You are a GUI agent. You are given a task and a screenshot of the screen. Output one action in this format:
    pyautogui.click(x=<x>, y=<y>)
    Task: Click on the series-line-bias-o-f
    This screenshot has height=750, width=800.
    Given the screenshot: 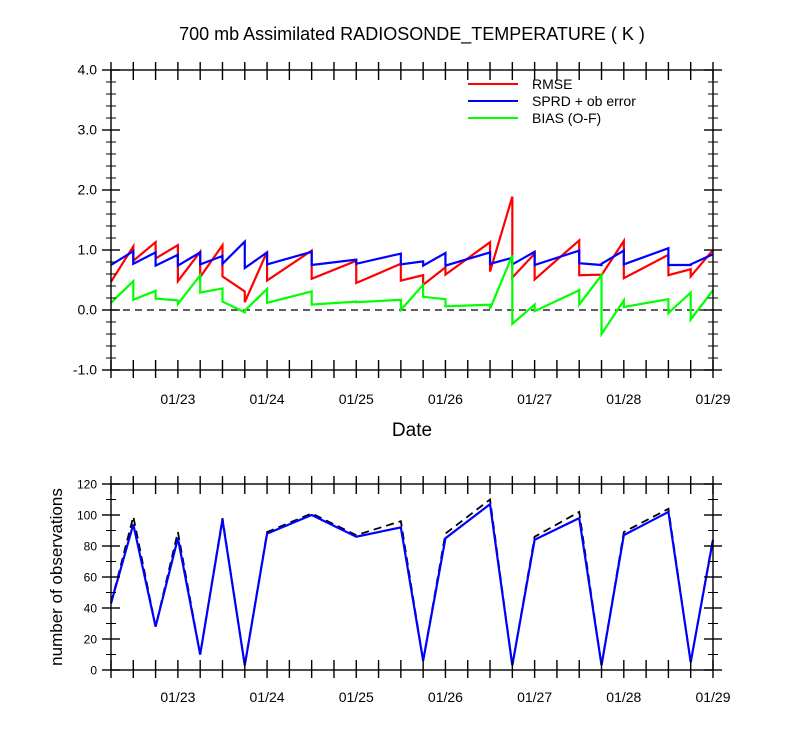 What is the action you would take?
    pyautogui.click(x=412, y=296)
    